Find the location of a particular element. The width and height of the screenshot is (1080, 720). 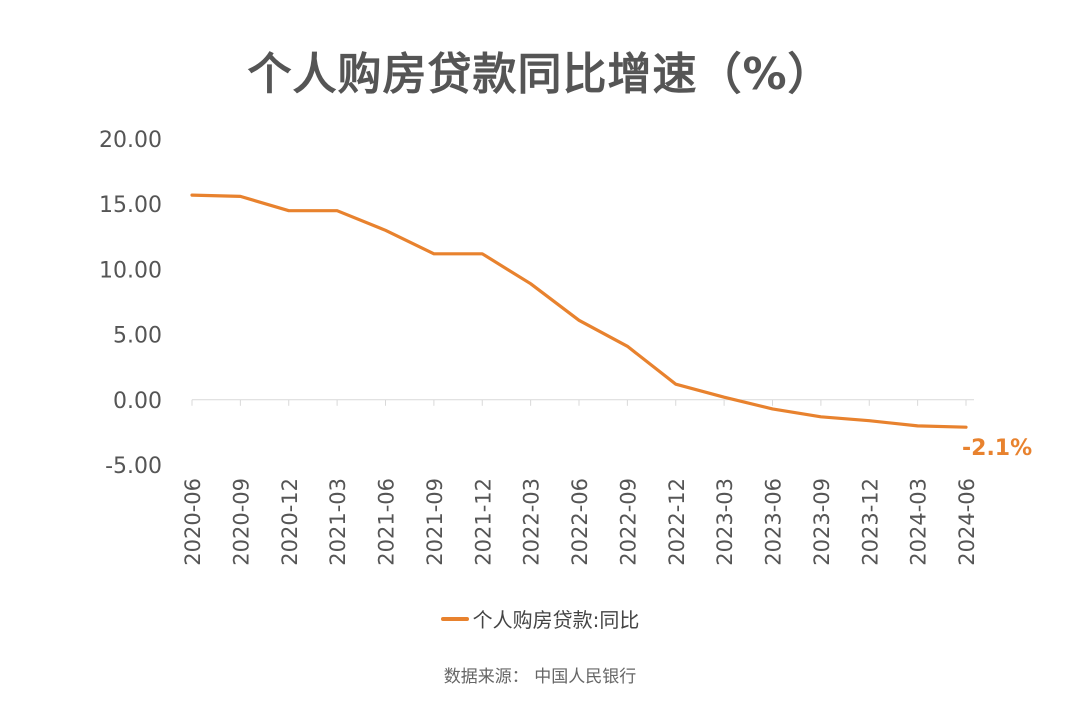

x-tick-label: 2022-09 is located at coordinates (628, 522).